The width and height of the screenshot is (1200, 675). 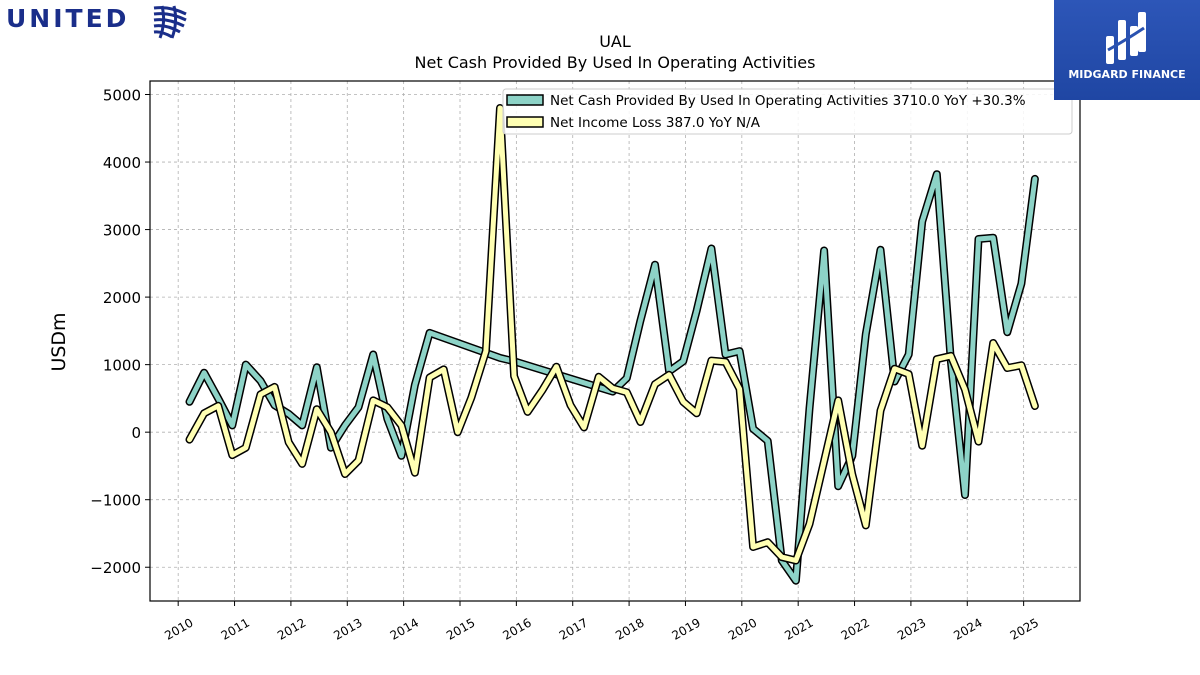 I want to click on united-globe-icon, so click(x=170, y=21).